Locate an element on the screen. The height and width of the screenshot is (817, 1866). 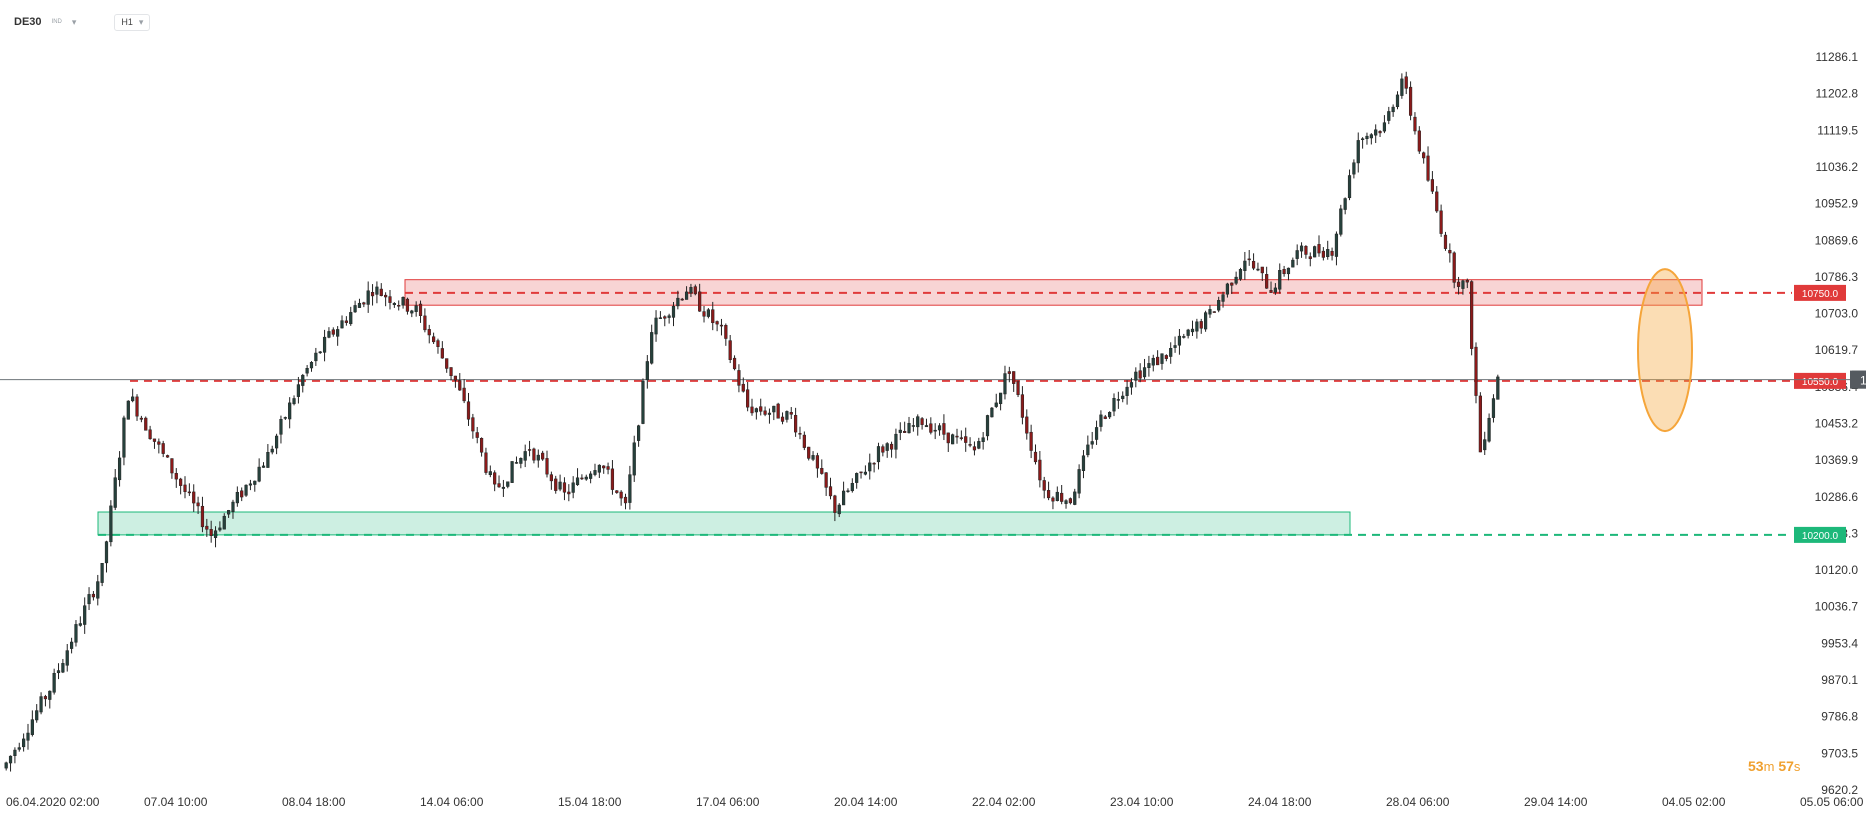
y-tick-label: 10120.0 is located at coordinates (1837, 570).